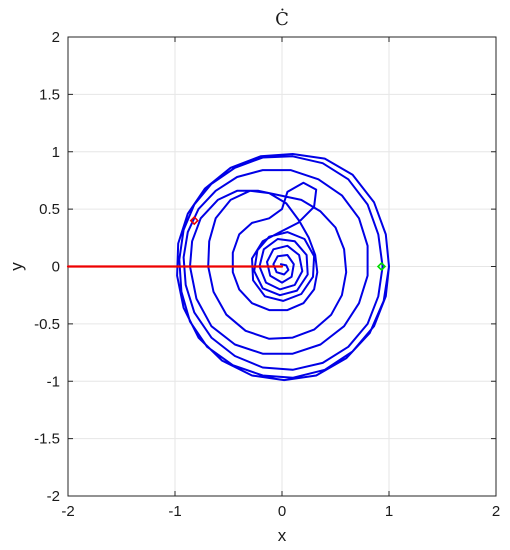 Image resolution: width=510 pixels, height=550 pixels. I want to click on chart-title: Ċ, so click(282, 18).